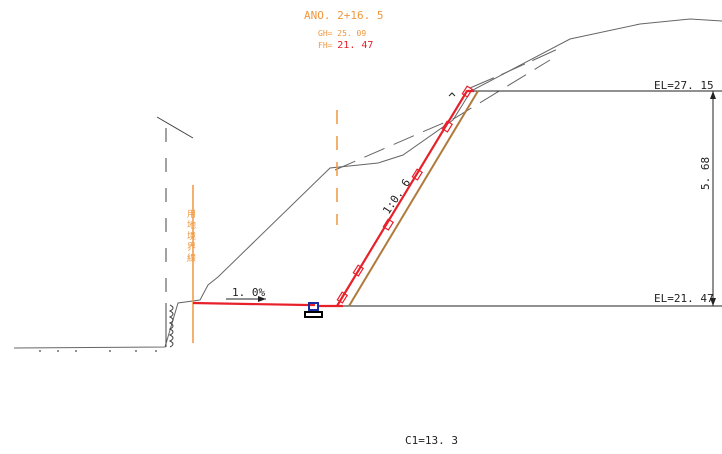 Image resolution: width=722 pixels, height=454 pixels. Describe the element at coordinates (325, 33) in the screenshot. I see `gh-key: GH=` at that location.